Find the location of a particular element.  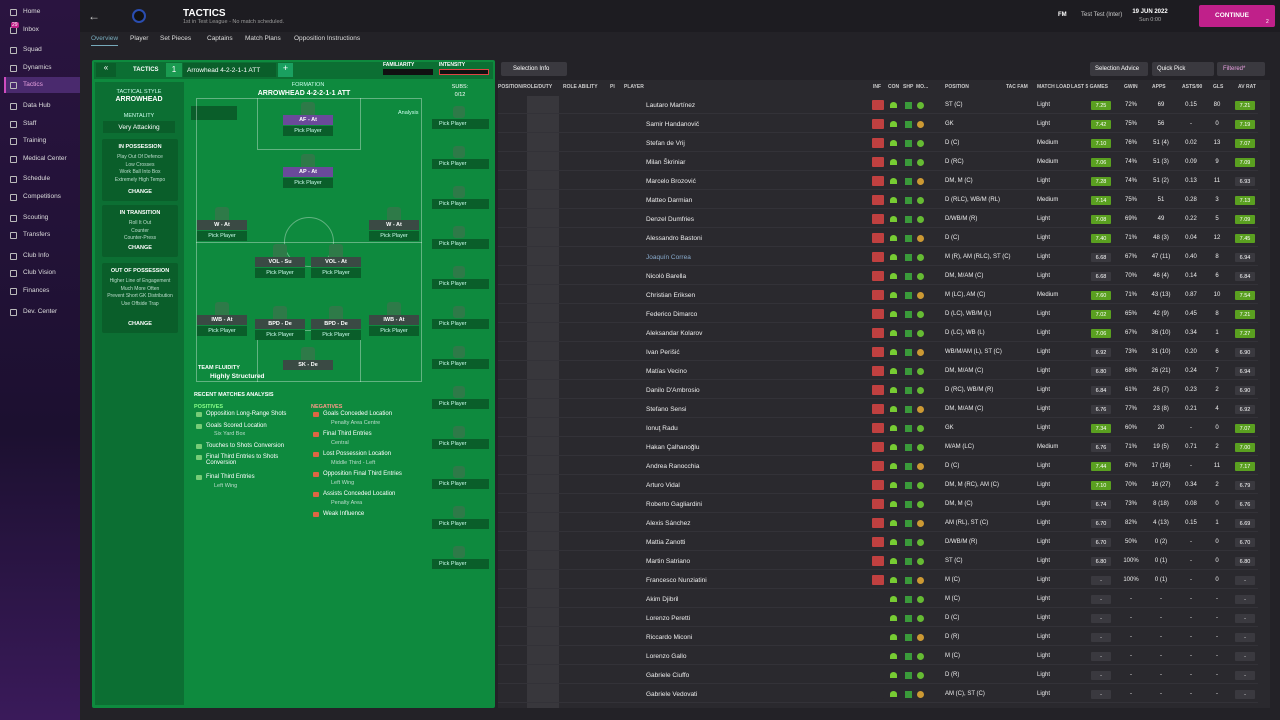

column-header: AV RAT is located at coordinates (1247, 87).